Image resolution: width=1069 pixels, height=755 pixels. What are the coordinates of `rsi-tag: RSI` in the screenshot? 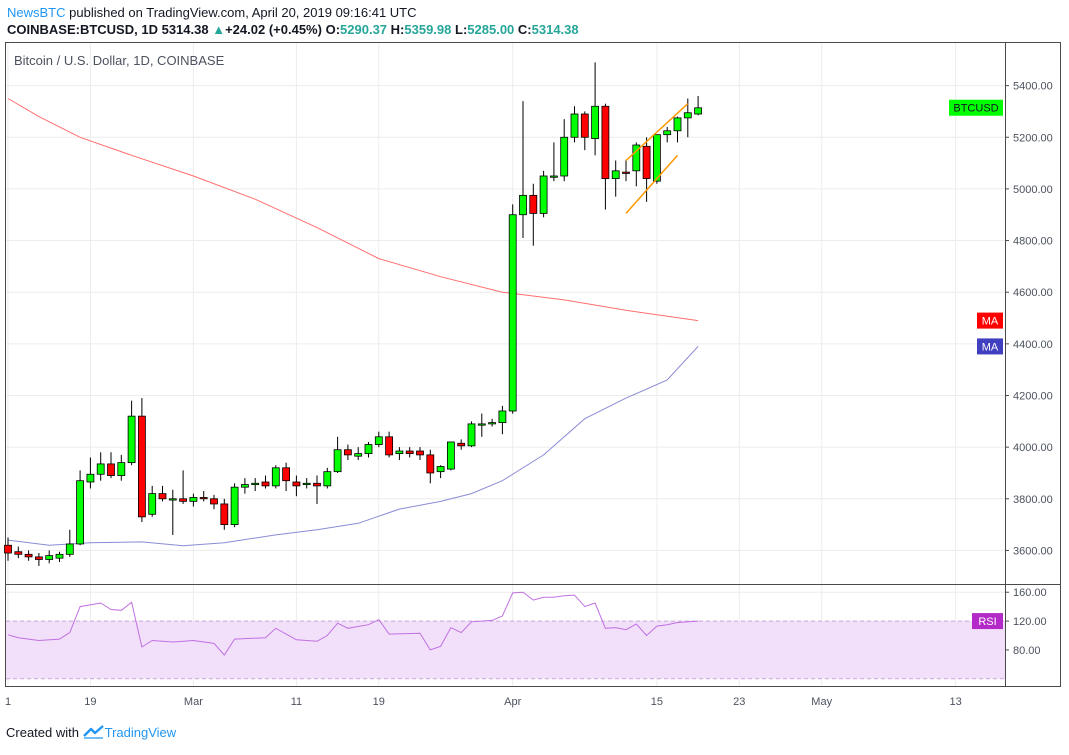 It's located at (987, 622).